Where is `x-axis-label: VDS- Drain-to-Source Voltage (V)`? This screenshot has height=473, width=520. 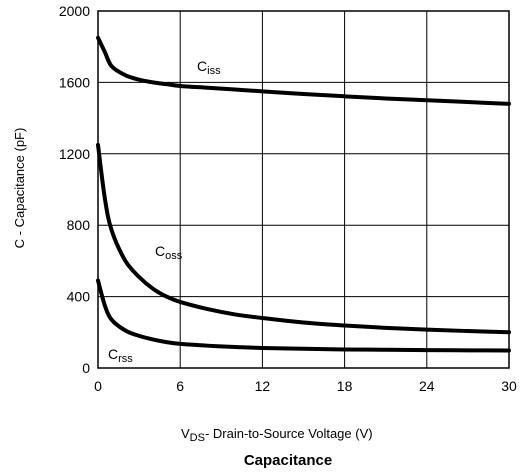 x-axis-label: VDS- Drain-to-Source Voltage (V) is located at coordinates (277, 435).